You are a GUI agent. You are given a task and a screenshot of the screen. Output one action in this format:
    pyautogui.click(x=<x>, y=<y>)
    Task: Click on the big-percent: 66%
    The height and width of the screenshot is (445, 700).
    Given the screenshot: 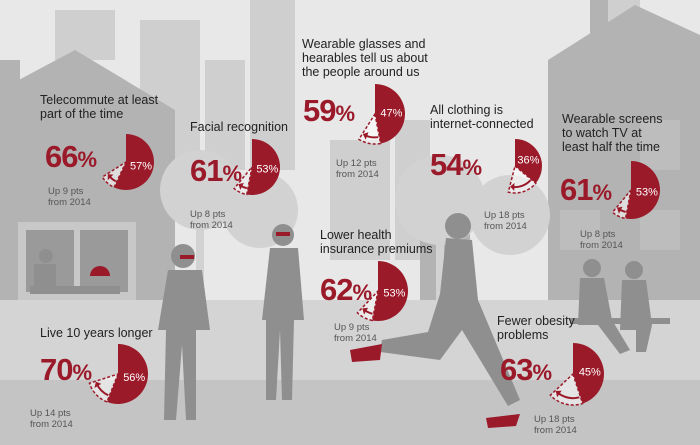 What is the action you would take?
    pyautogui.click(x=71, y=156)
    